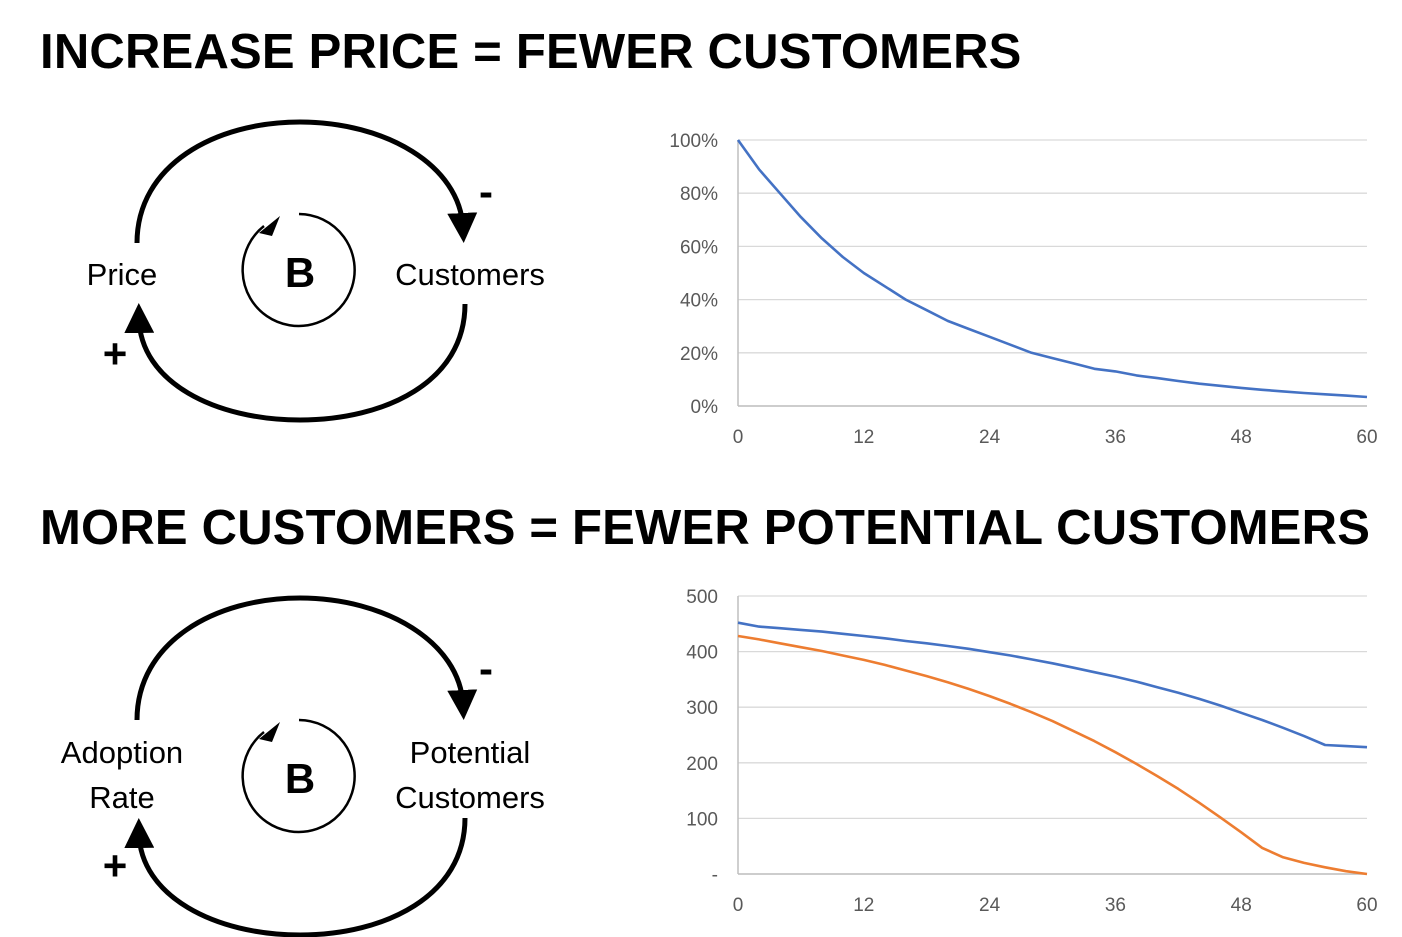  I want to click on causal-loop-diagram-adoption: B Adoption Rate Potential Customers - +, so click(303, 766).